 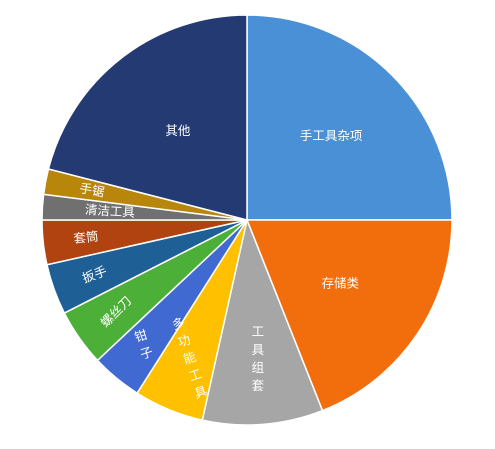 I want to click on slice-label-10: 手锯, so click(x=91, y=189).